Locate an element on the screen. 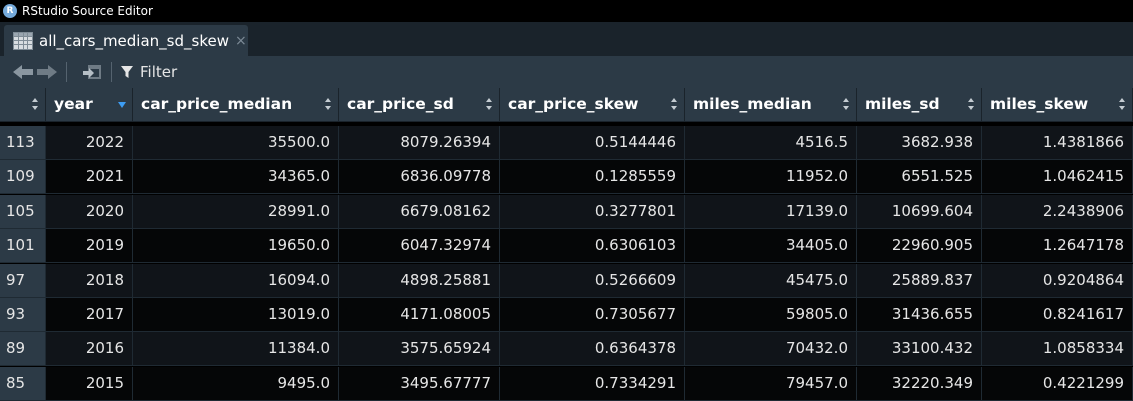  filter-funnel-icon is located at coordinates (127, 72).